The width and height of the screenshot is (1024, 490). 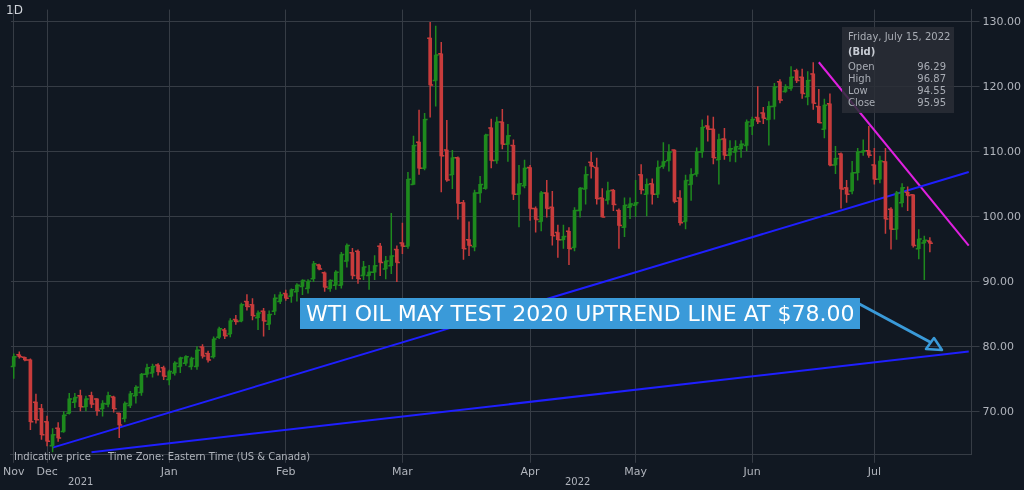 What do you see at coordinates (751, 472) in the screenshot?
I see `x-tick-label: Jun` at bounding box center [751, 472].